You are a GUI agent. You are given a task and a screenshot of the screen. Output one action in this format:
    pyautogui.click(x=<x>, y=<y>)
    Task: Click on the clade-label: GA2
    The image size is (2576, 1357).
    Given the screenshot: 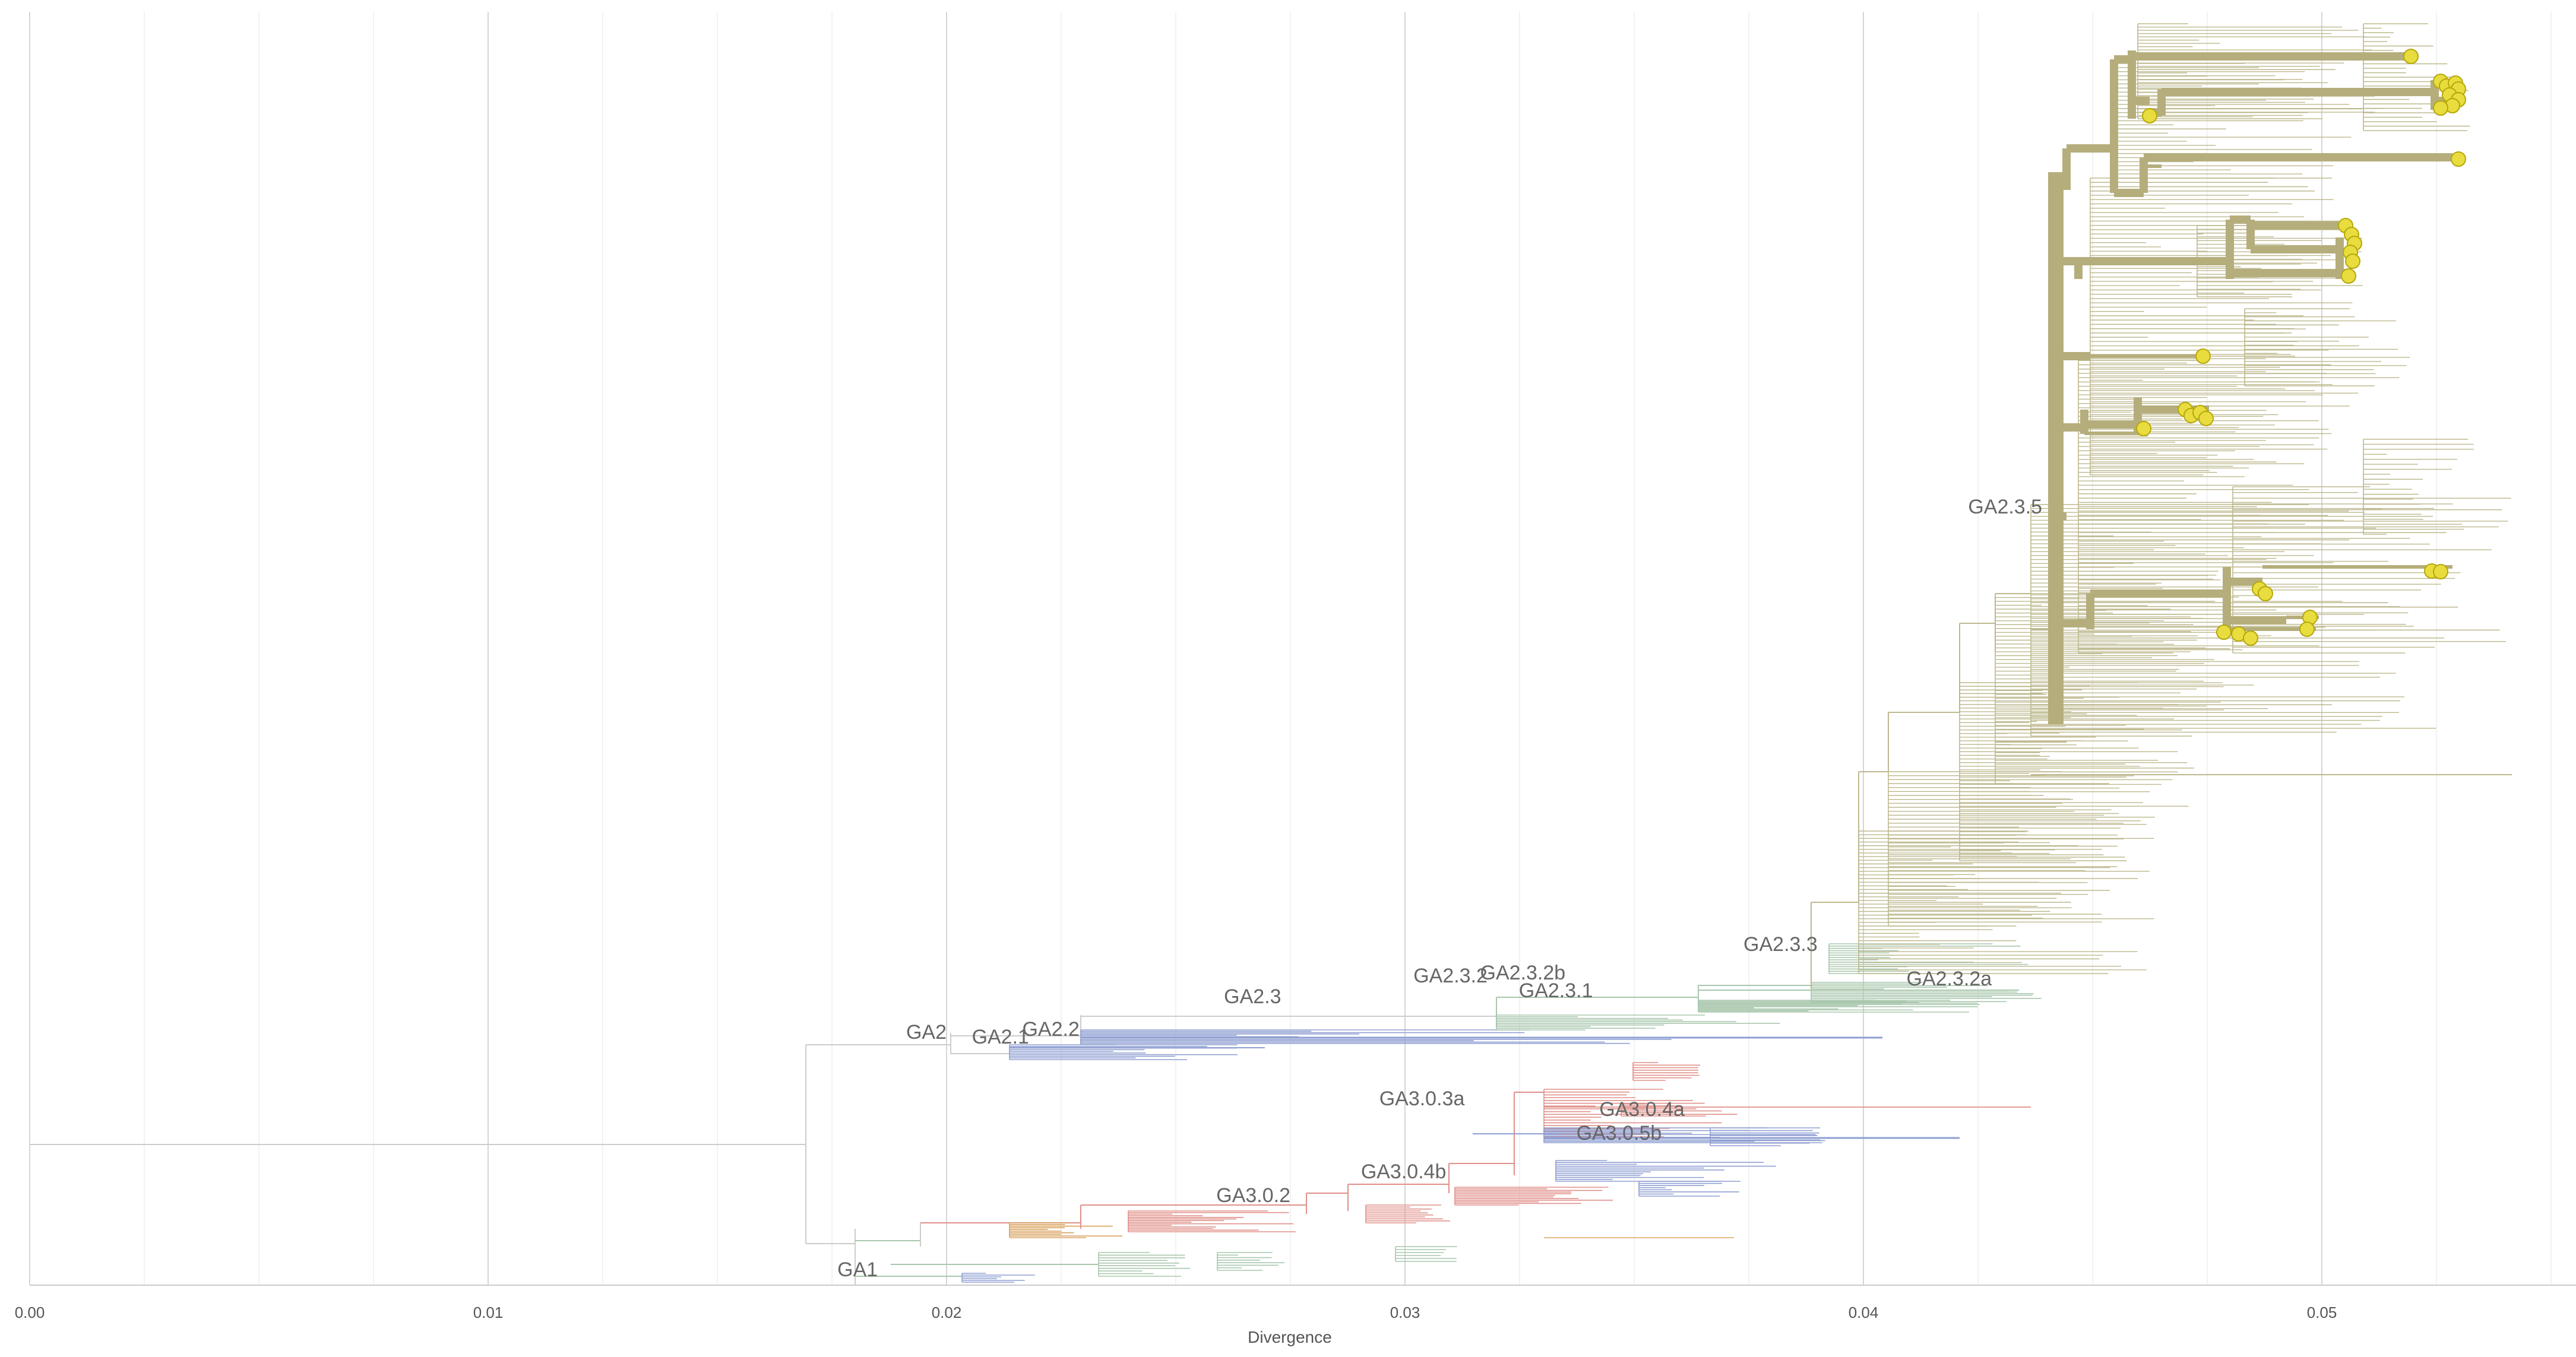 What is the action you would take?
    pyautogui.click(x=926, y=1032)
    